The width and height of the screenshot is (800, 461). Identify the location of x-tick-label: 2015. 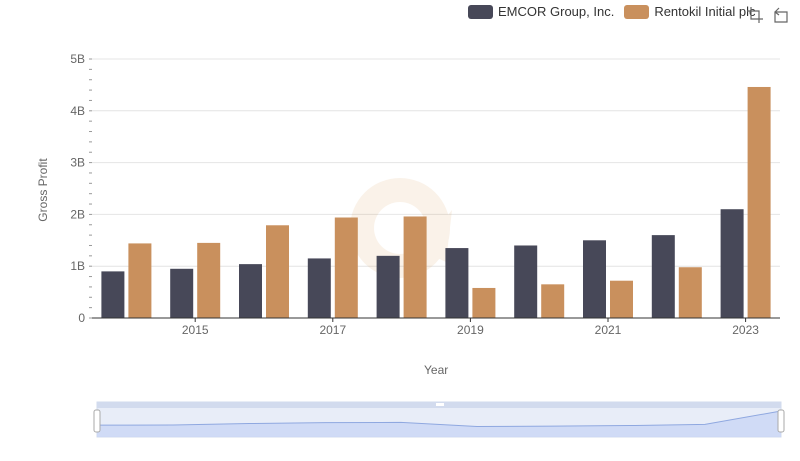
(195, 330).